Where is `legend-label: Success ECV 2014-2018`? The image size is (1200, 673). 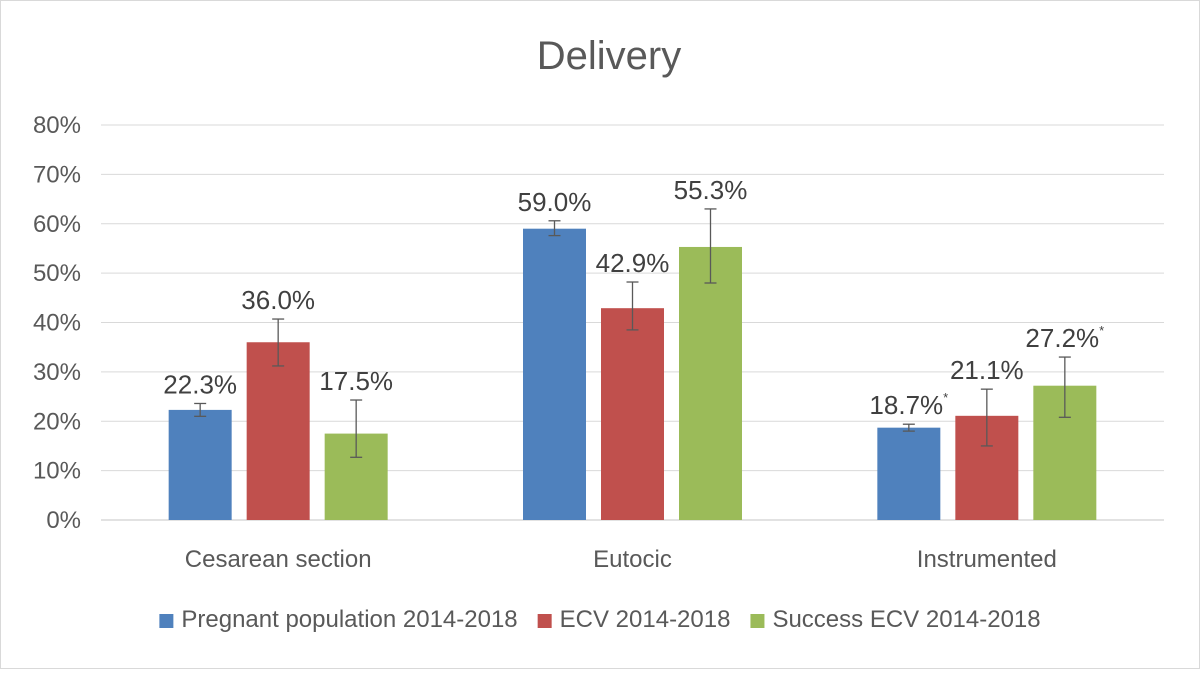
legend-label: Success ECV 2014-2018 is located at coordinates (906, 619).